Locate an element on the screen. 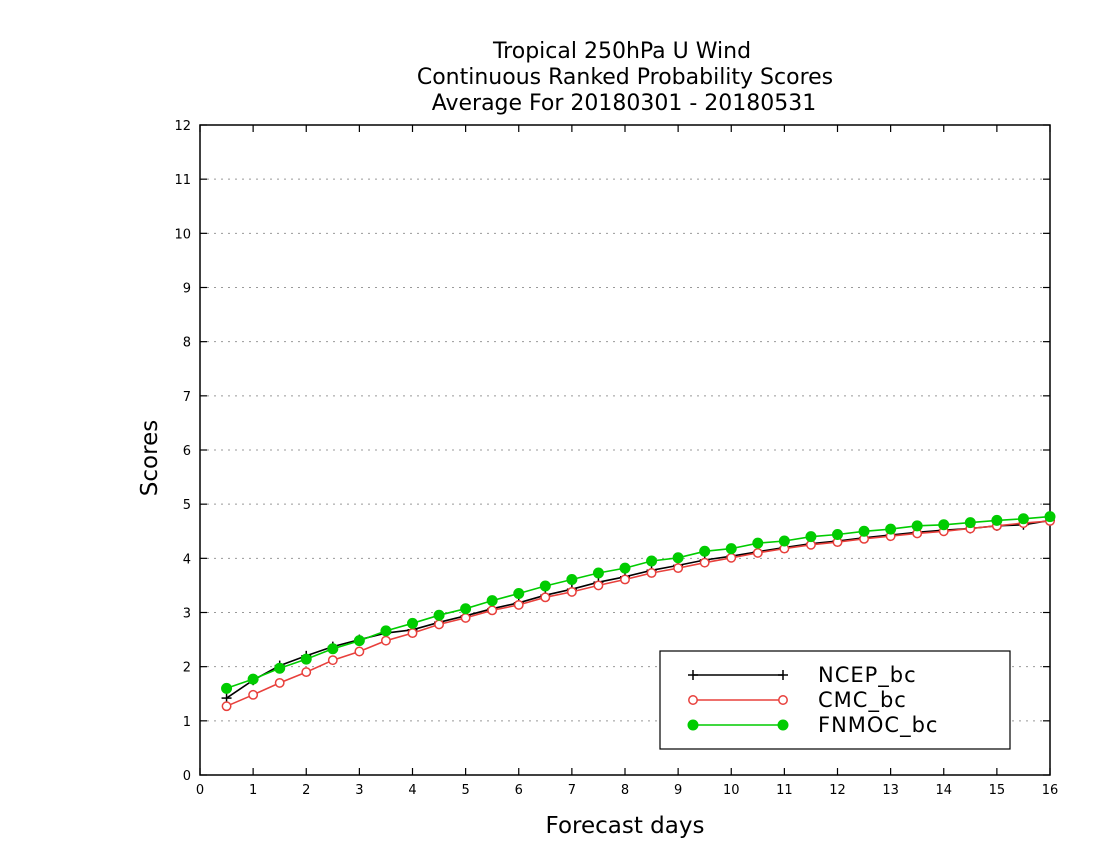  x-tick-label-2: 2 is located at coordinates (306, 790).